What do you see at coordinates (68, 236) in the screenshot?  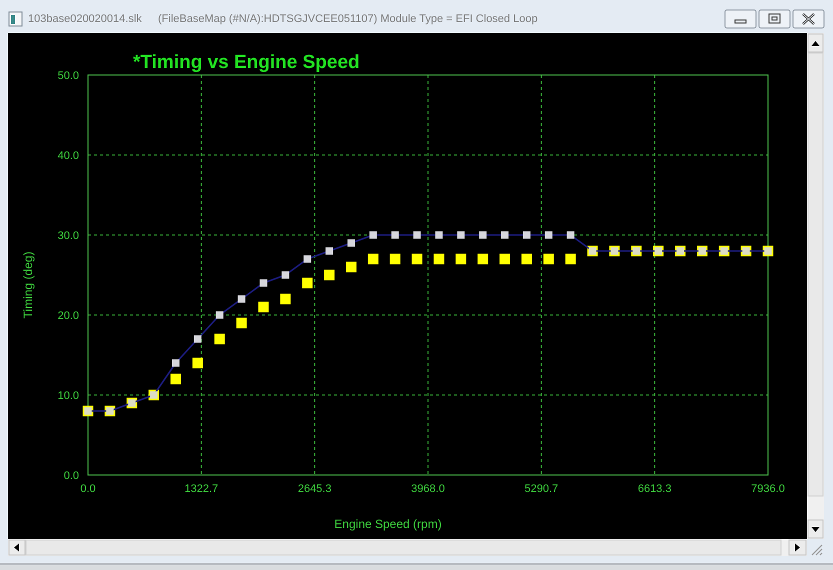 I see `y-tick-label: 30.0` at bounding box center [68, 236].